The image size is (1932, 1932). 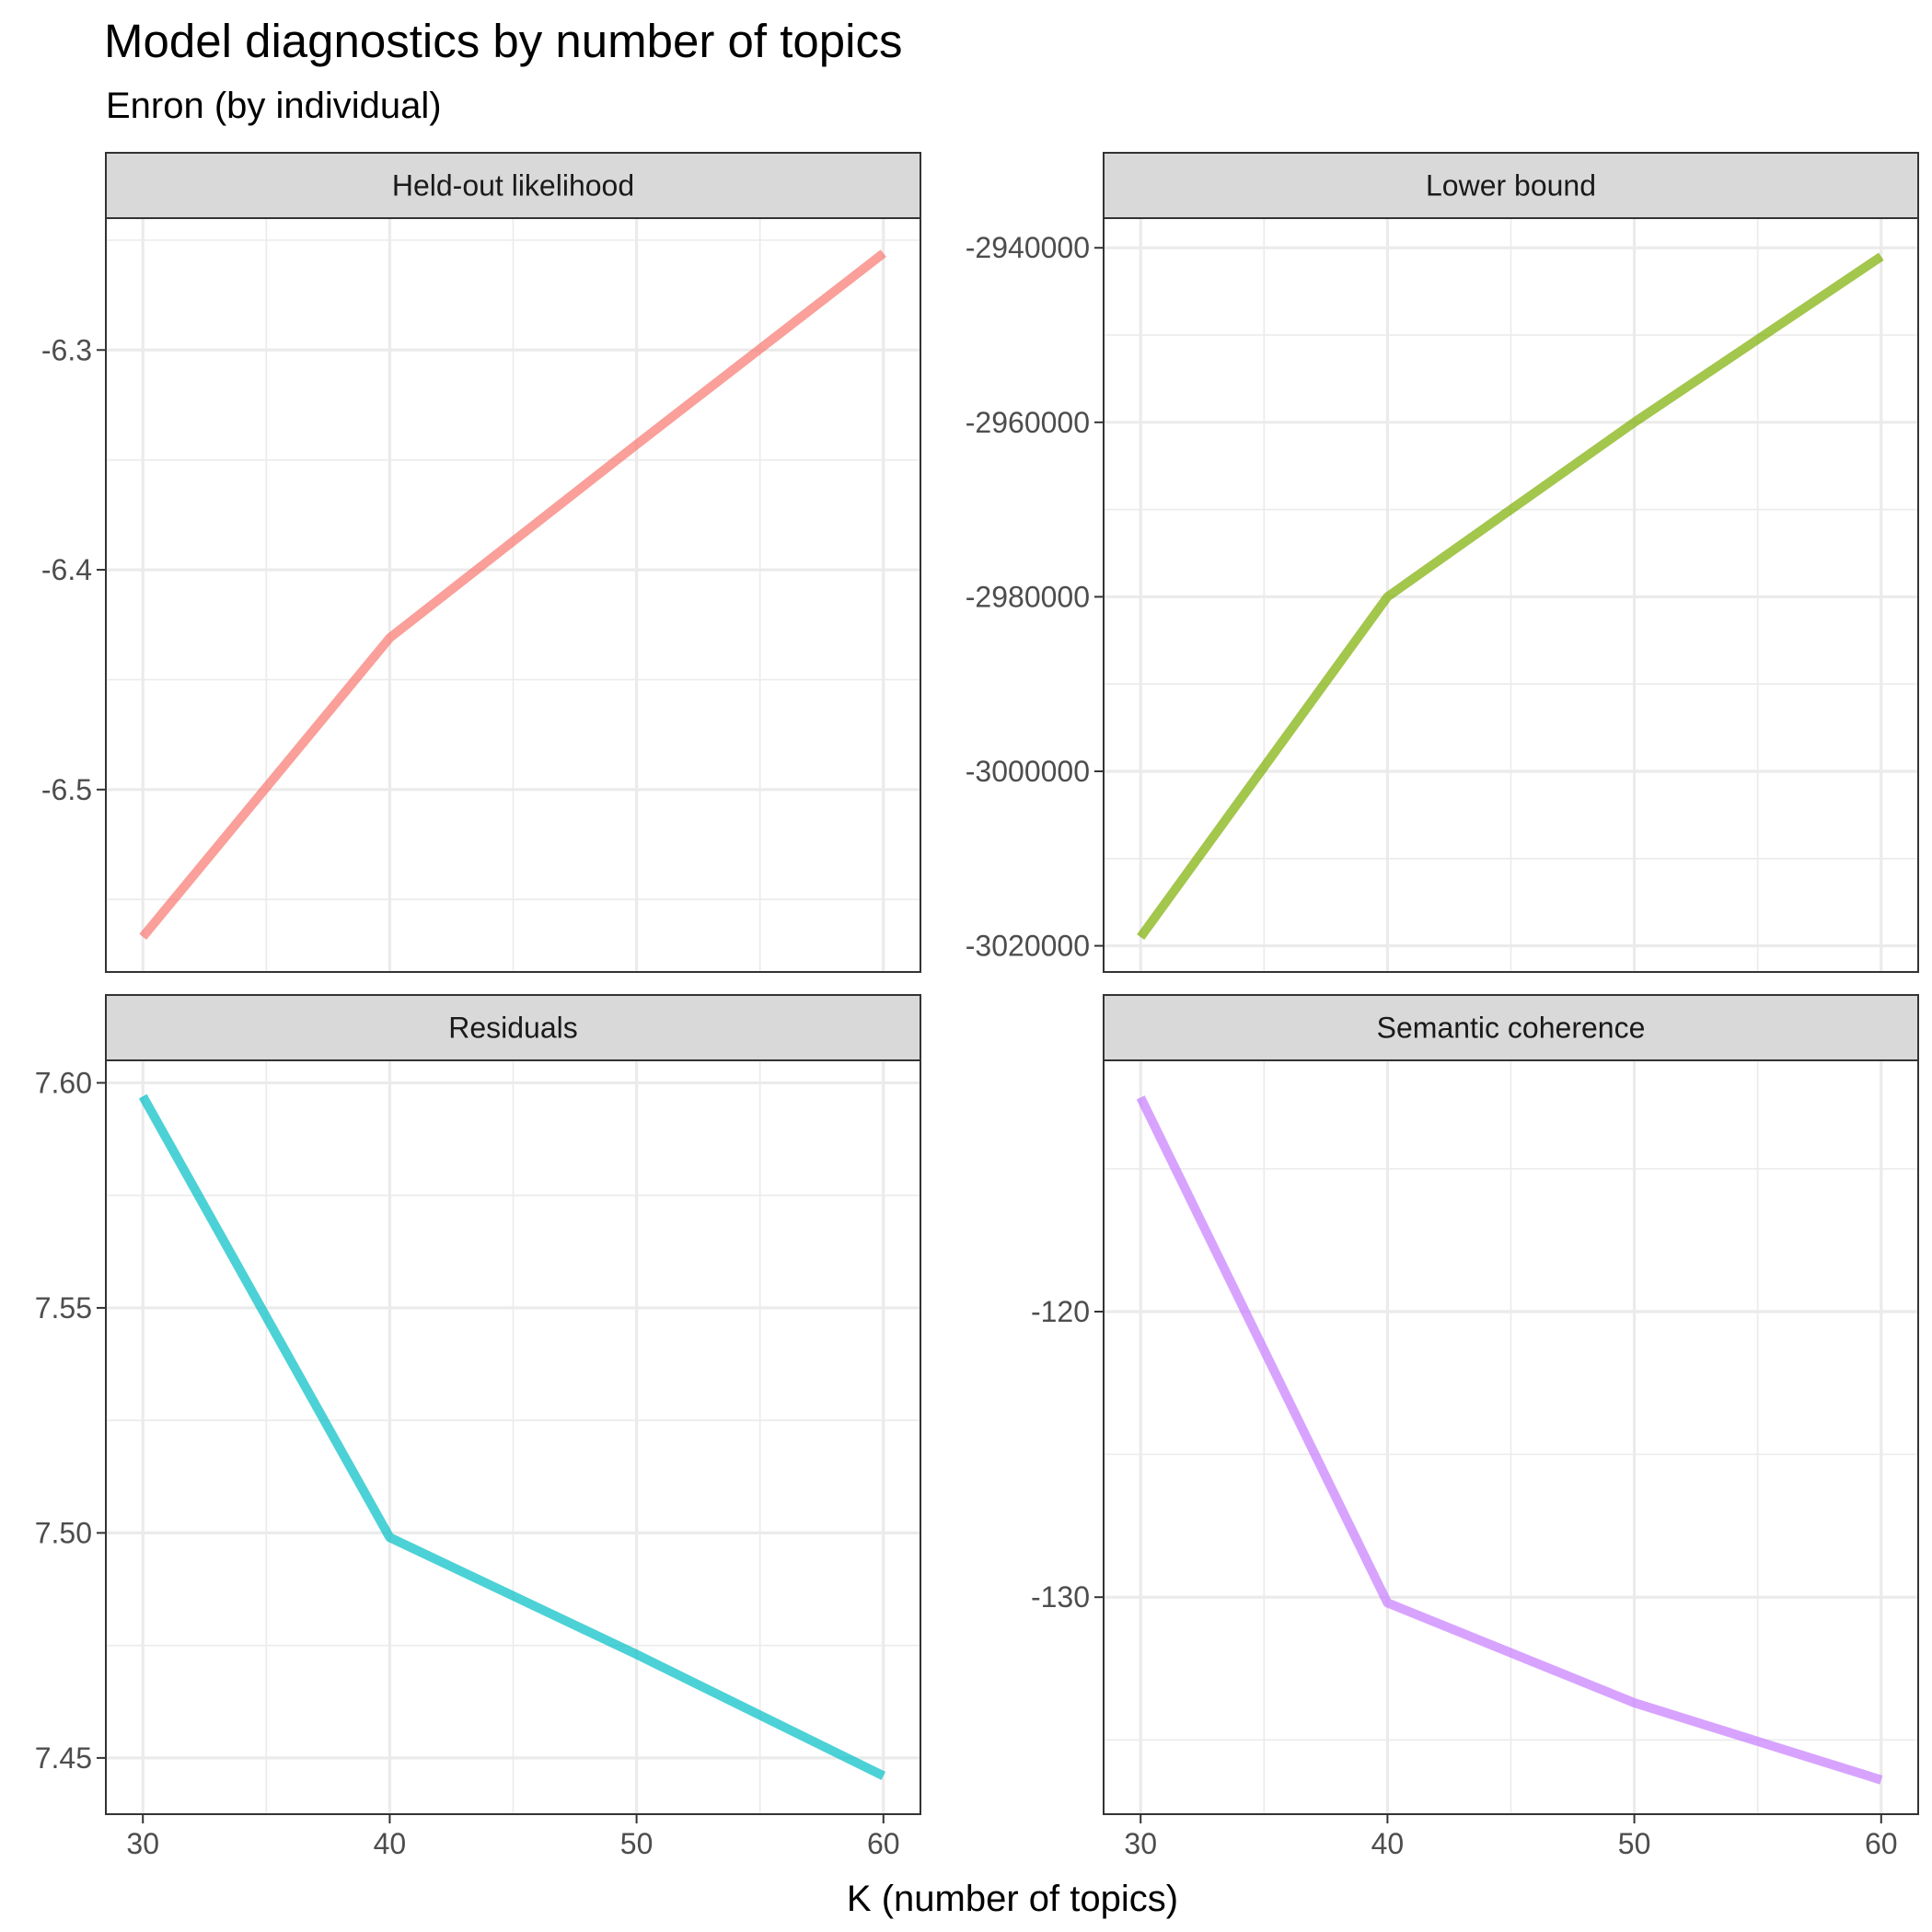 I want to click on y-tick-label: -3020000, so click(x=1028, y=946).